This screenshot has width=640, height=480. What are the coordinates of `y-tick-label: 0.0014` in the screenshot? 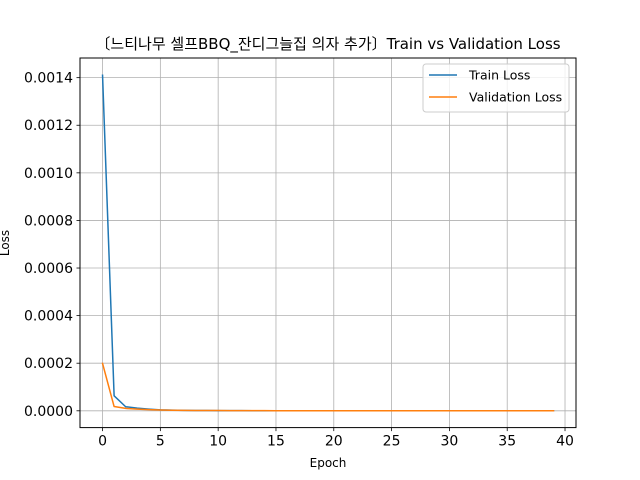 It's located at (48, 79).